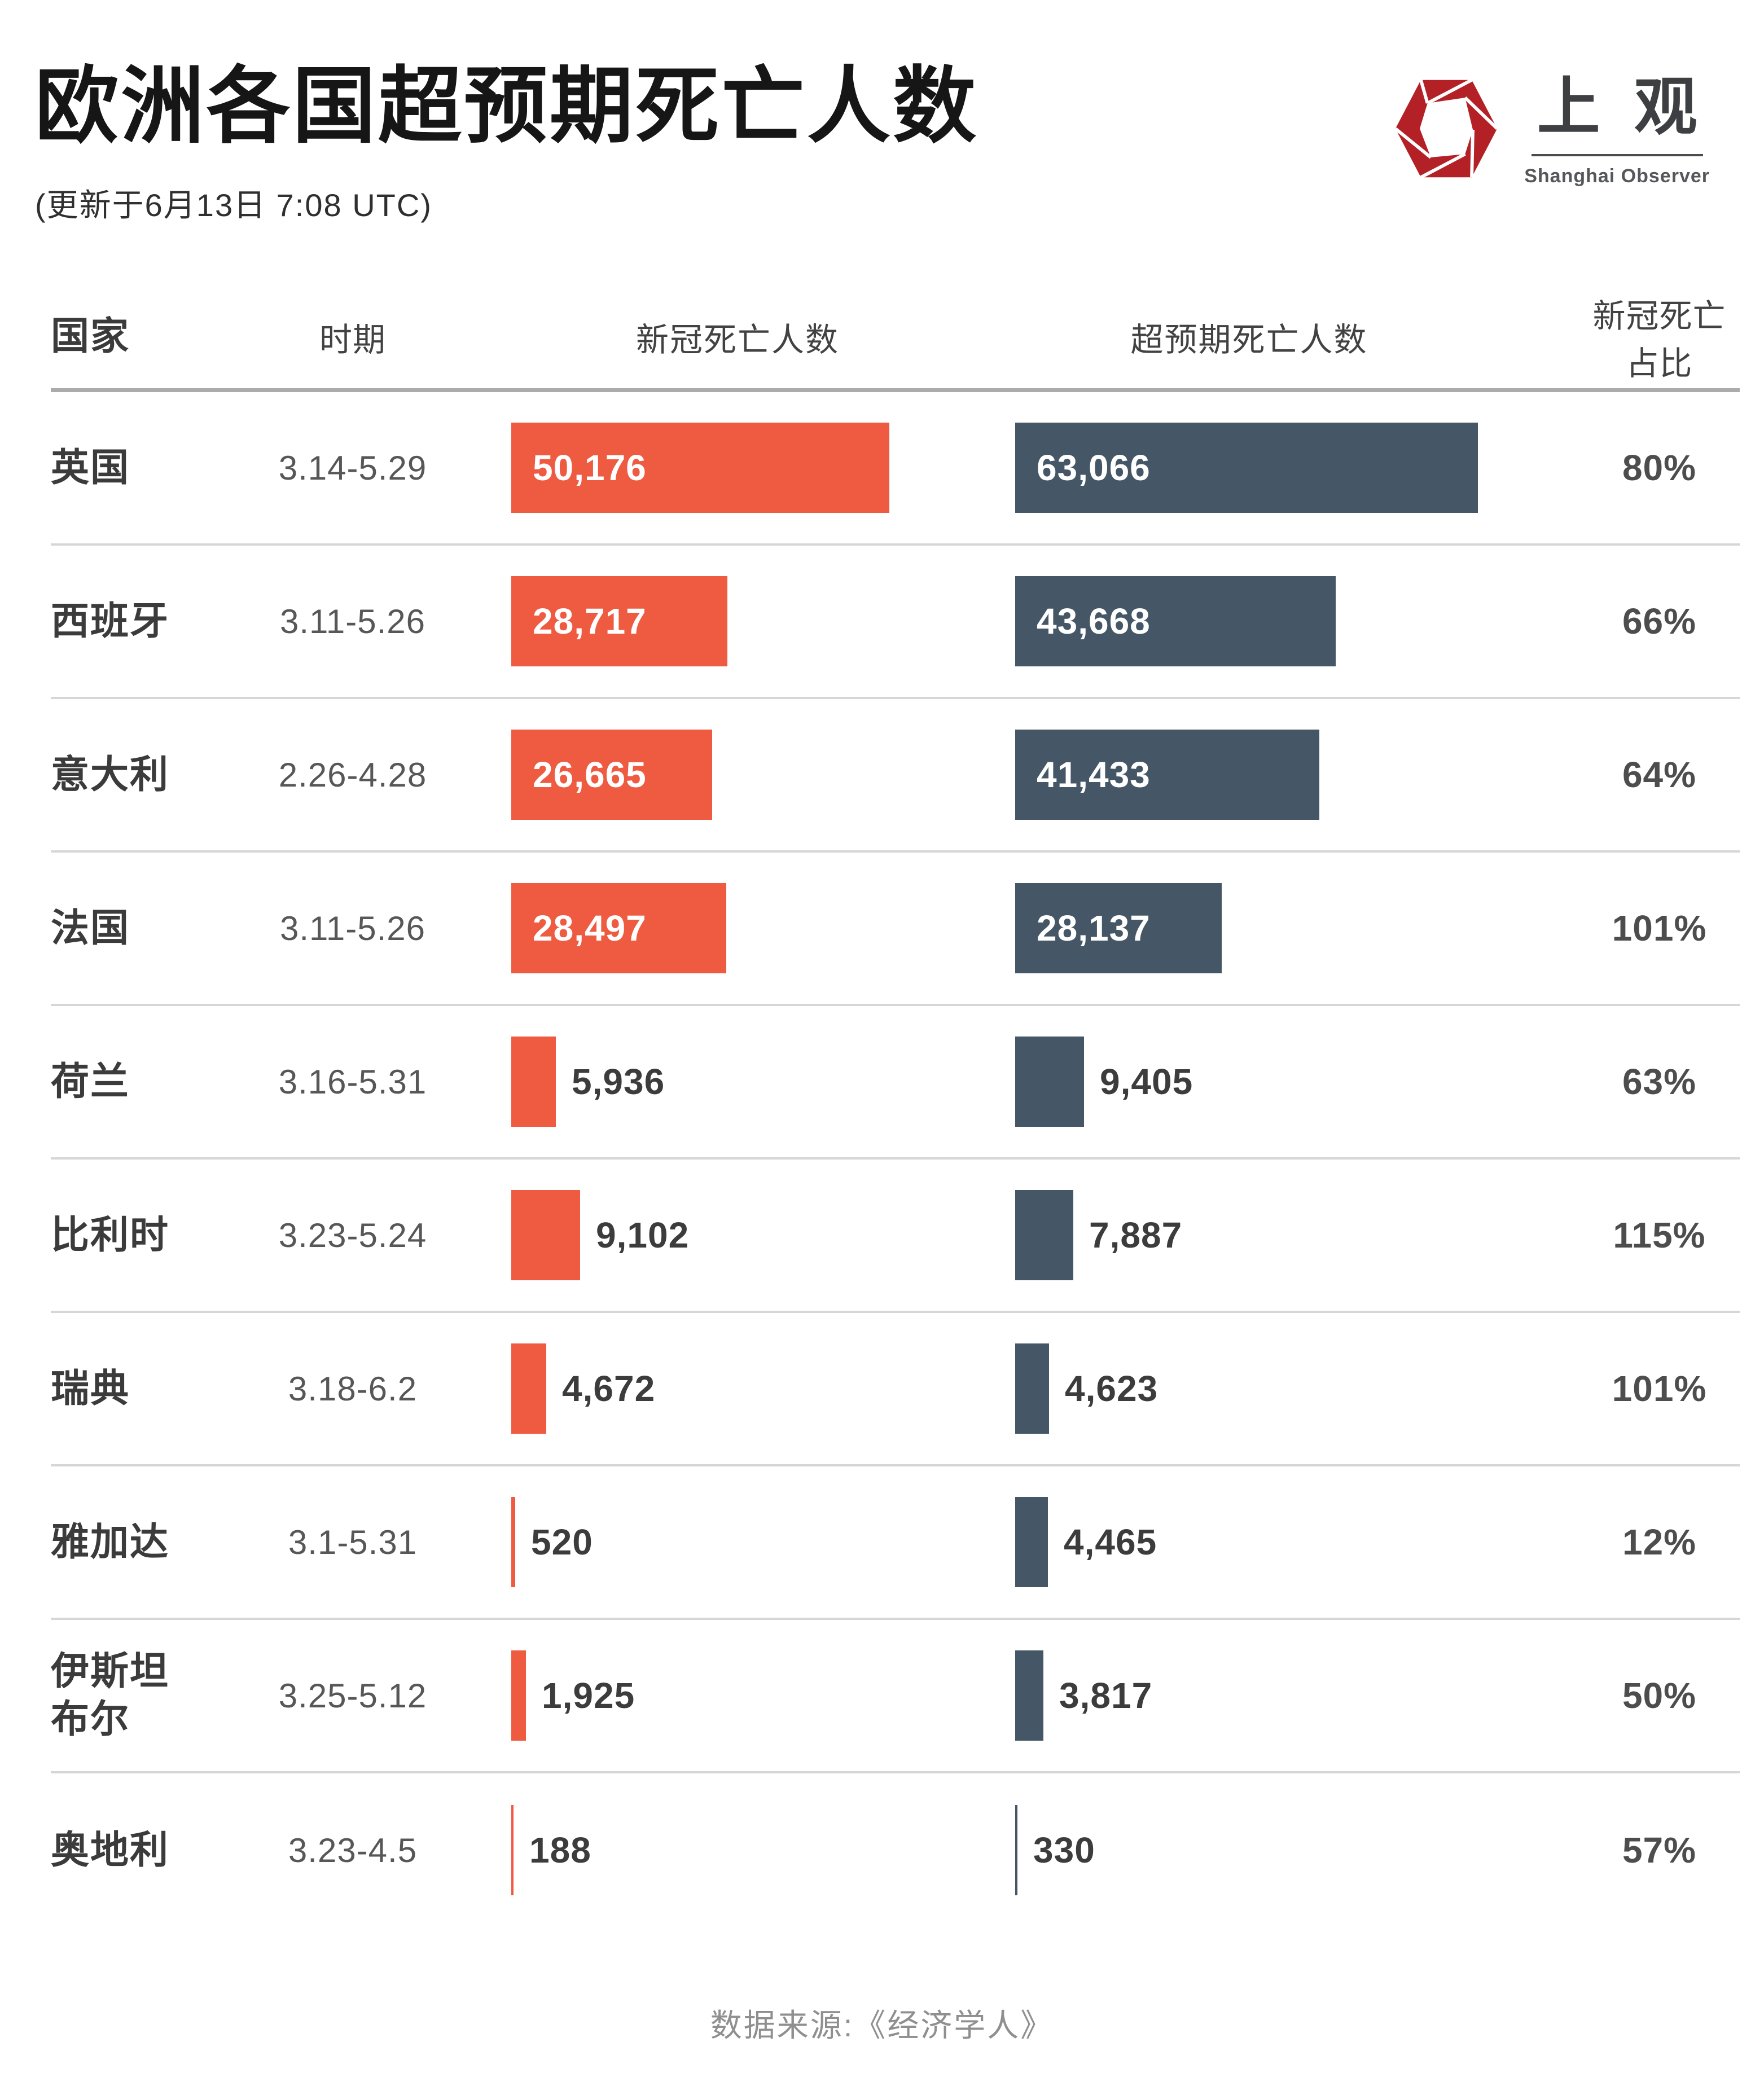 The image size is (1764, 2086). Describe the element at coordinates (111, 1235) in the screenshot. I see `country-label: 比利时` at that location.